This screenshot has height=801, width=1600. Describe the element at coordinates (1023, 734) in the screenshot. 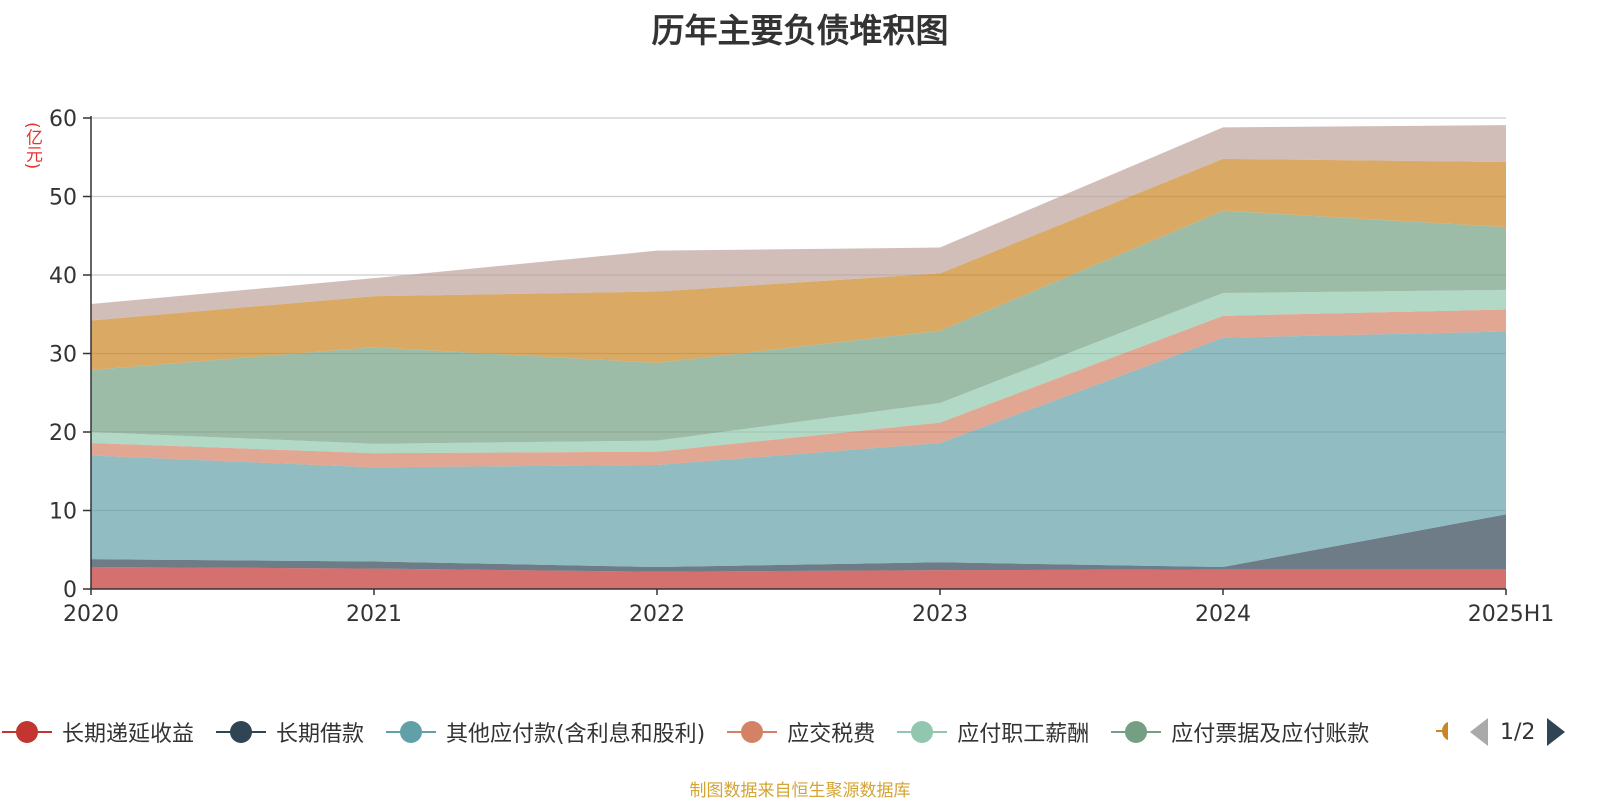

I see `legend-label: 应付职工薪酬` at that location.